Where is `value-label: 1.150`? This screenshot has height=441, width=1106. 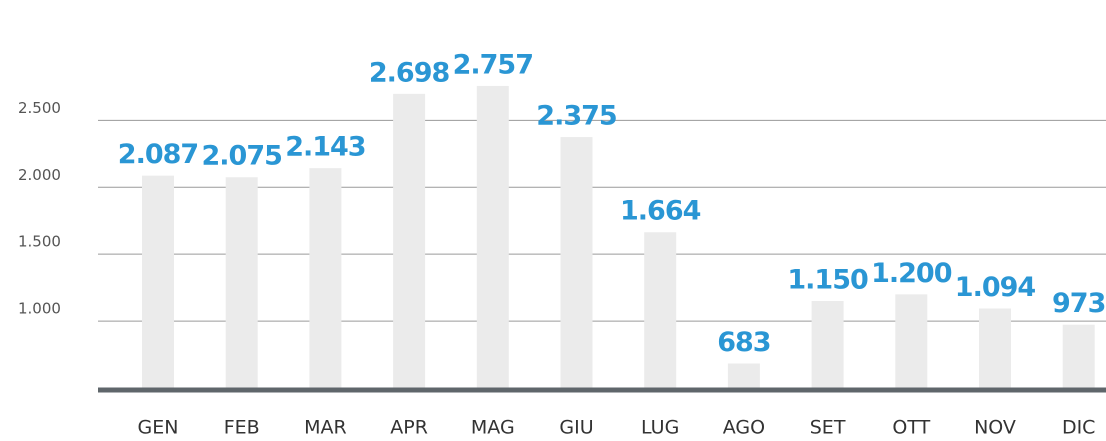
value-label: 1.150 is located at coordinates (827, 280).